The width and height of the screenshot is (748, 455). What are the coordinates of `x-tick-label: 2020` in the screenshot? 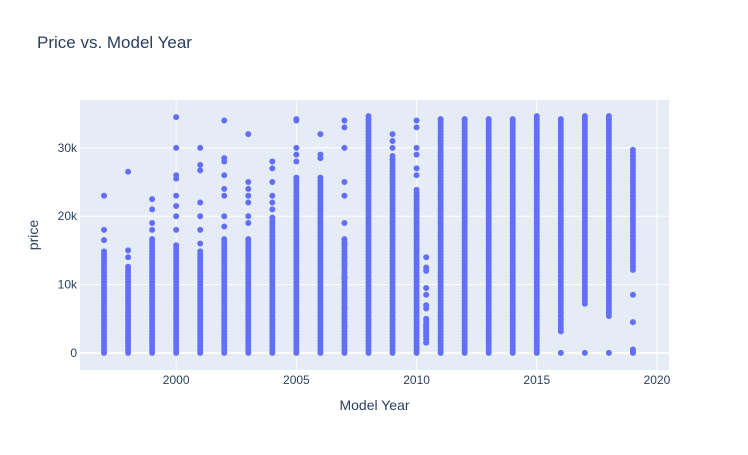 It's located at (657, 380).